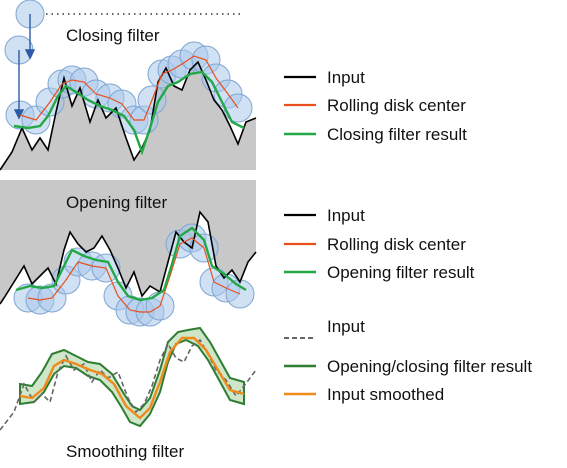  I want to click on smoothing-result-line, so click(132, 378).